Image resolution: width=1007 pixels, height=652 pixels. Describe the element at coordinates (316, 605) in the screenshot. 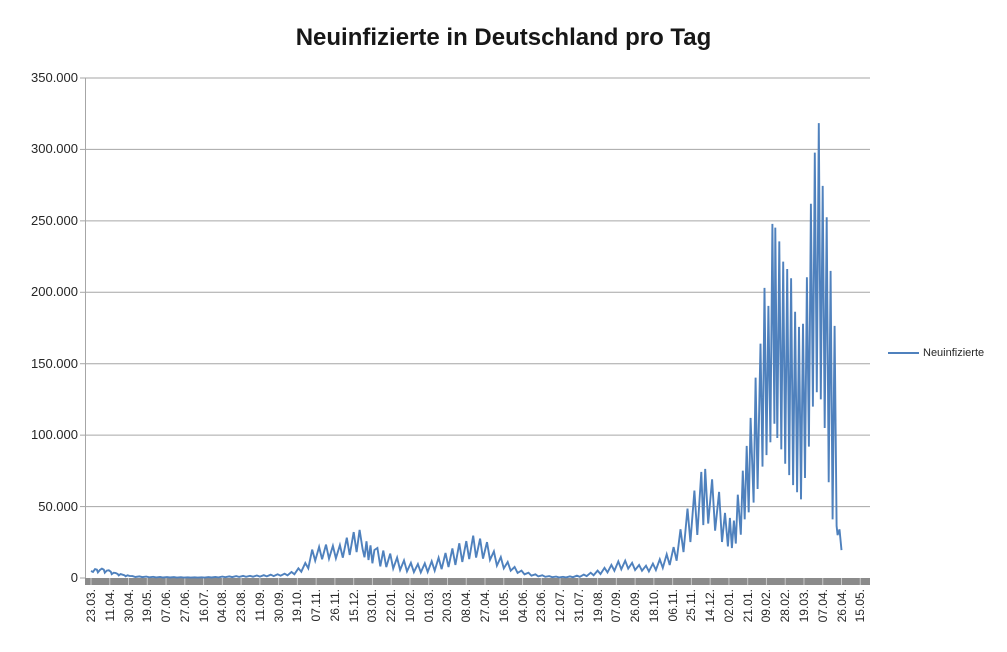

I see `x-tick-label: 07.11.` at that location.